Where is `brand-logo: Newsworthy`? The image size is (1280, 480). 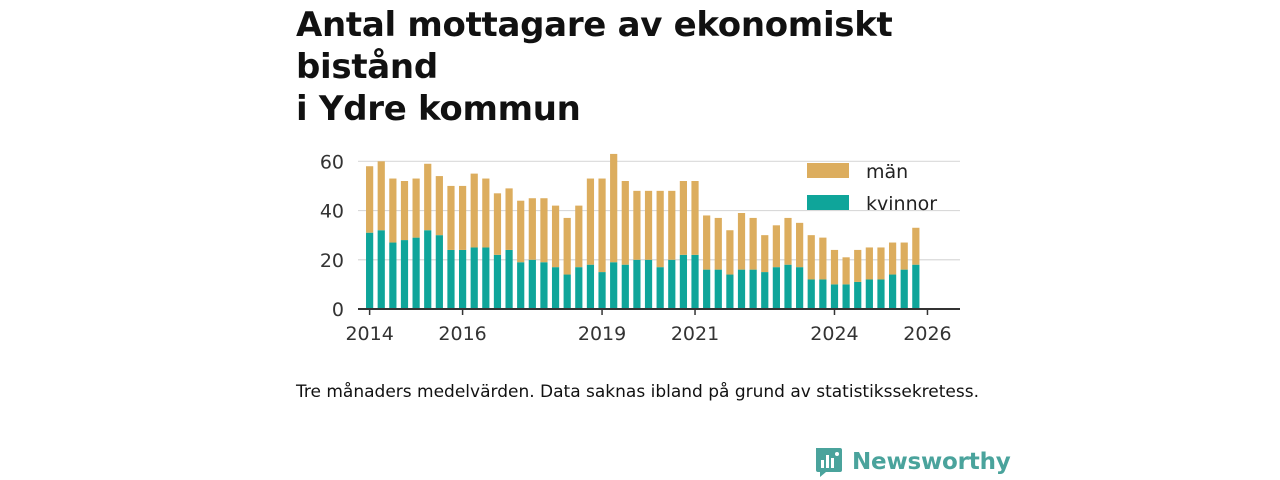
brand-logo: Newsworthy is located at coordinates (912, 462).